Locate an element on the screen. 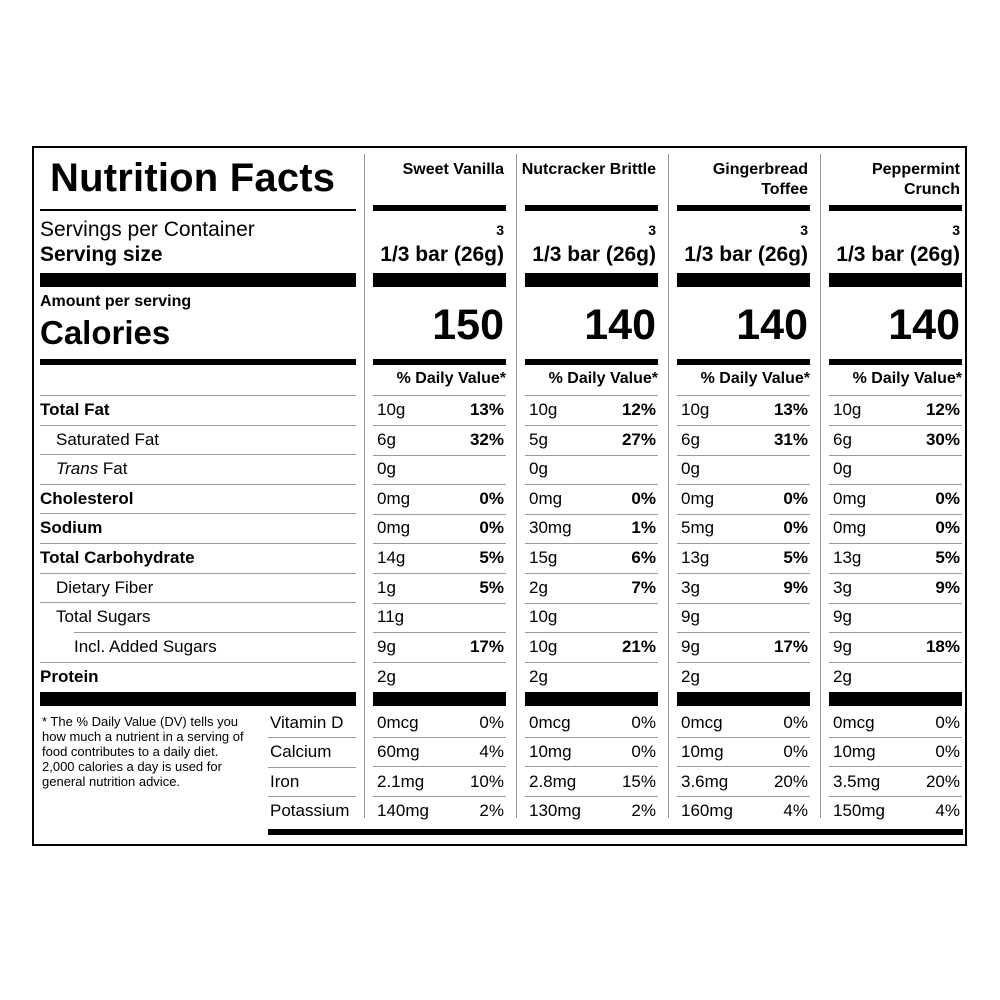  cell-amount-cholesterol: 0mg is located at coordinates (546, 498).